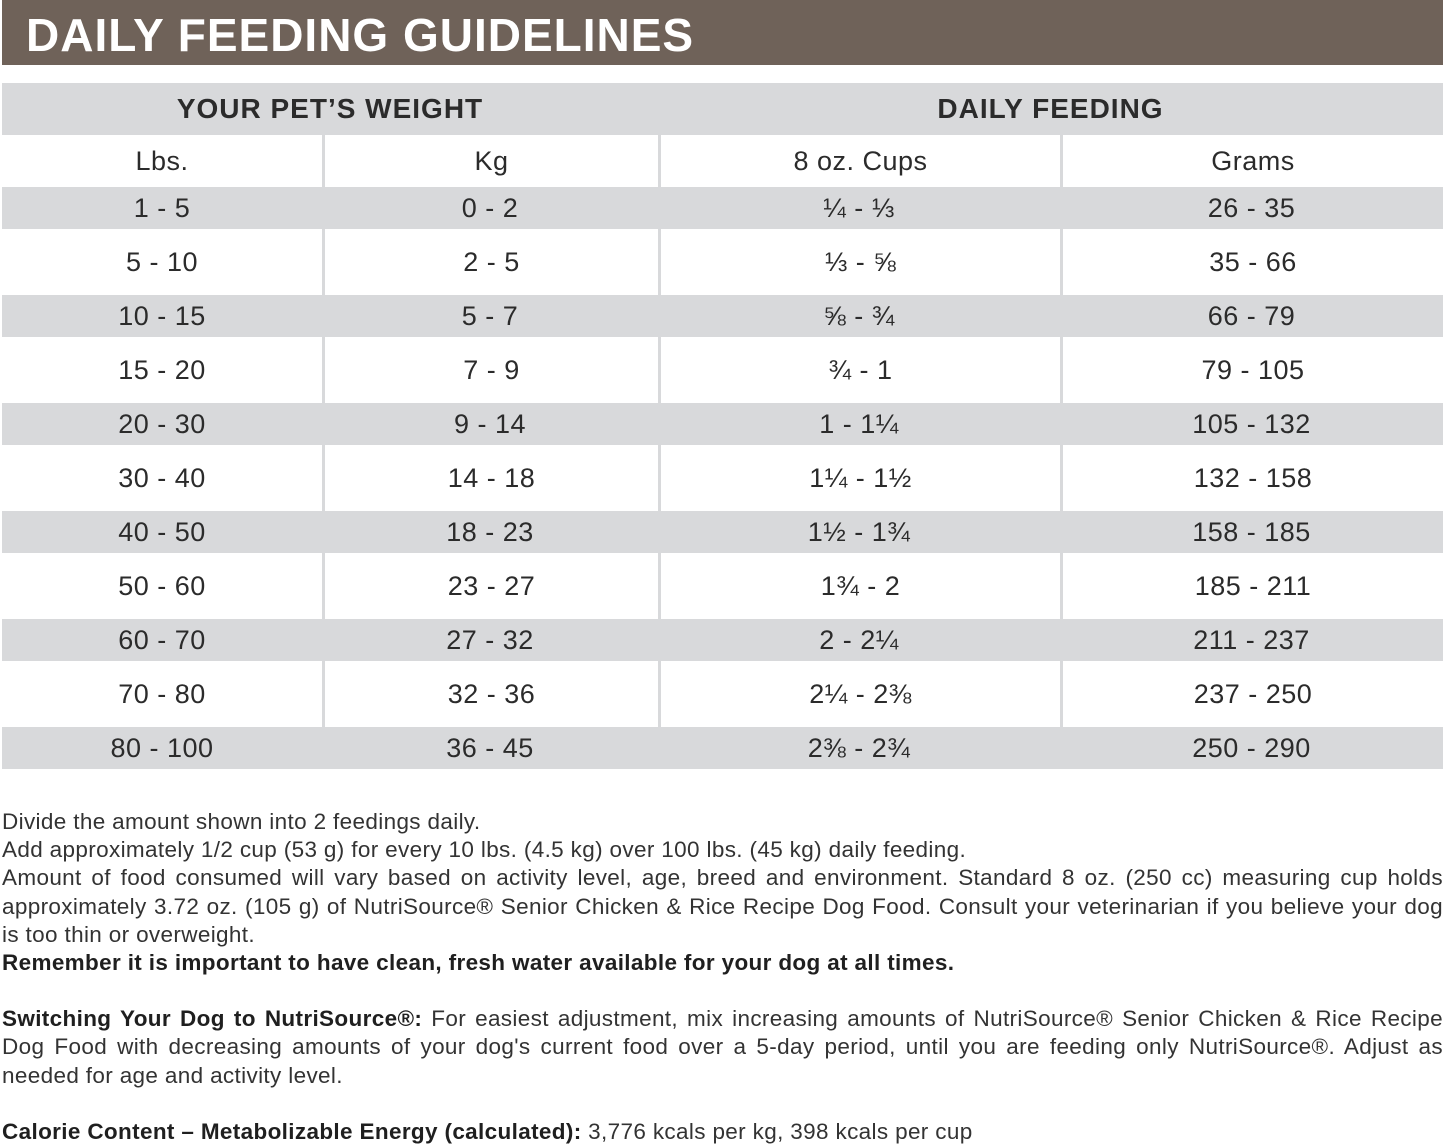 The width and height of the screenshot is (1445, 1147). What do you see at coordinates (722, 316) in the screenshot?
I see `table-row: 10 - 15 5 - 7 ⅝ - ¾ 66 - 79` at bounding box center [722, 316].